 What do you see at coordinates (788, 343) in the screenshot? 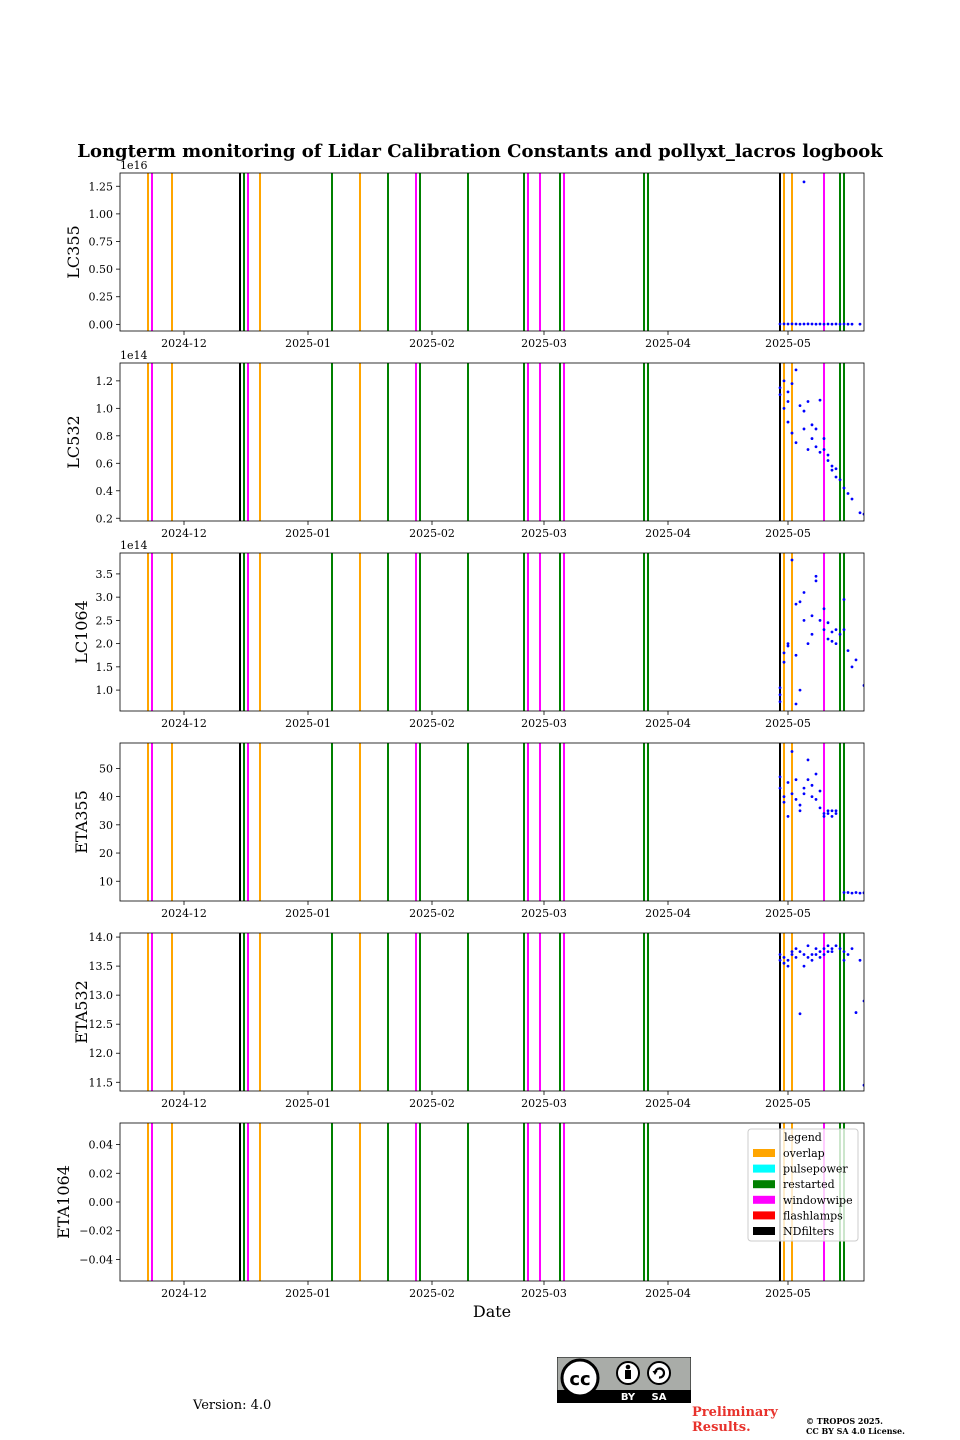
I see `x-tick-label: 2025-05` at bounding box center [788, 343].